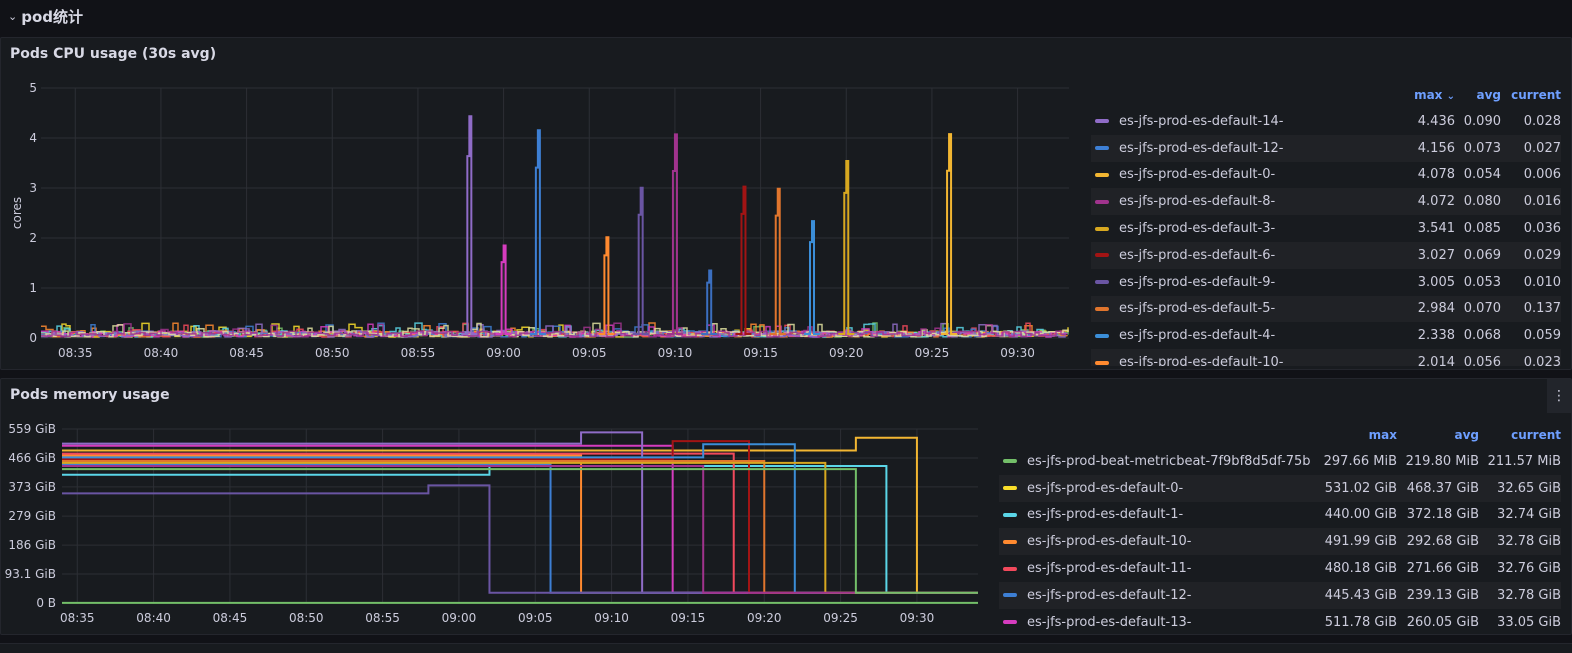  I want to click on y-tick-label: 186 GiB, so click(32, 545).